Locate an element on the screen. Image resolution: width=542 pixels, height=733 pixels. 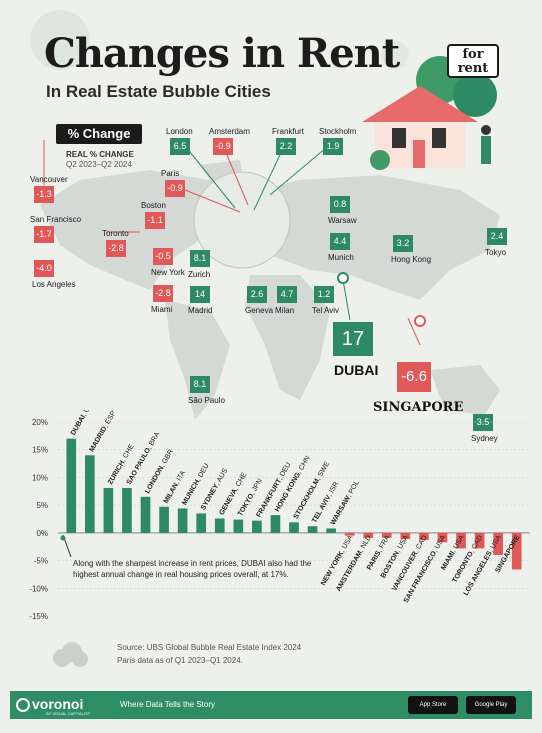
y-tick-label: -15% is located at coordinates (38, 616).